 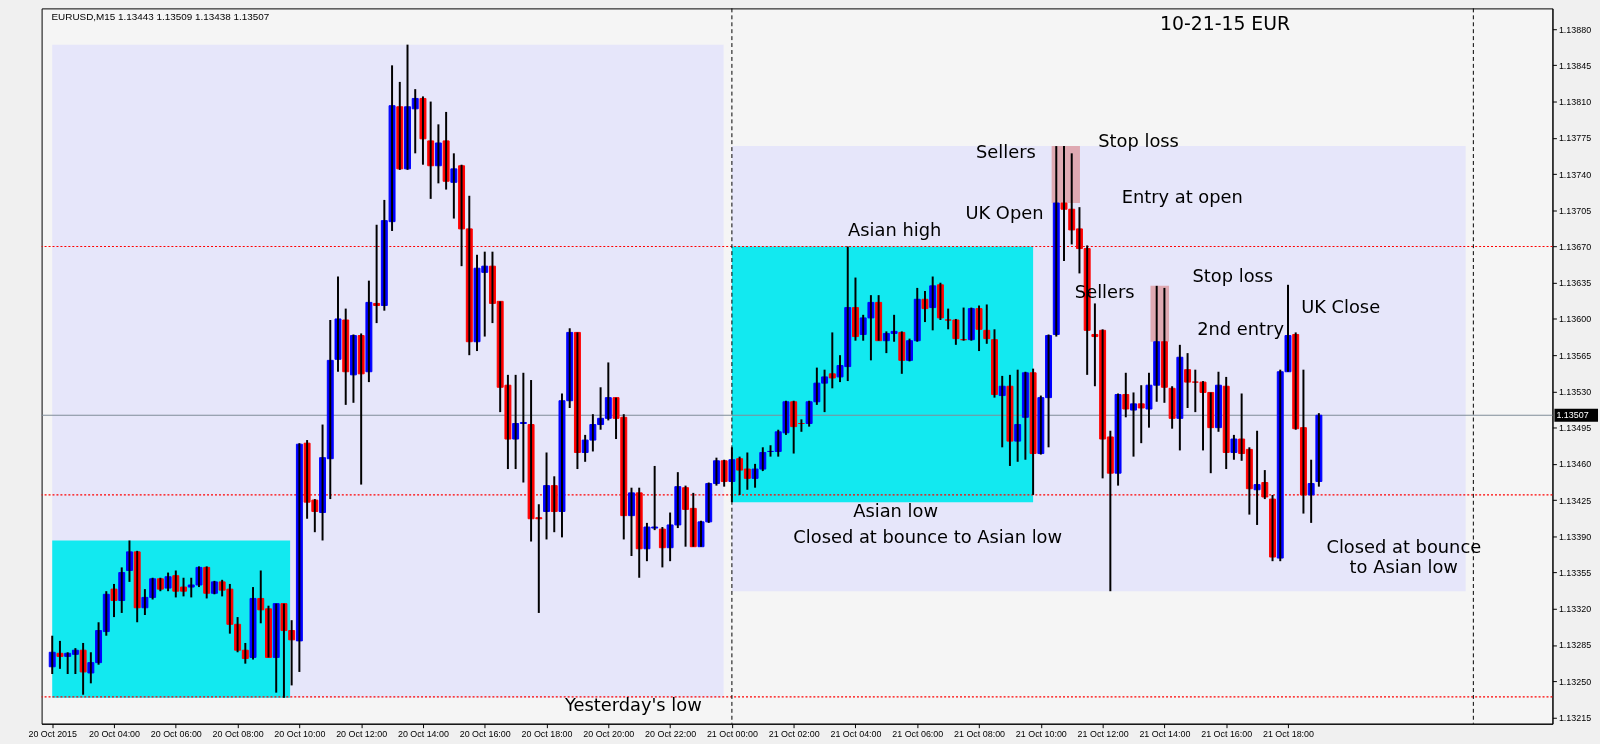 What do you see at coordinates (609, 734) in the screenshot?
I see `x-tick-label: 20 Oct 20:00` at bounding box center [609, 734].